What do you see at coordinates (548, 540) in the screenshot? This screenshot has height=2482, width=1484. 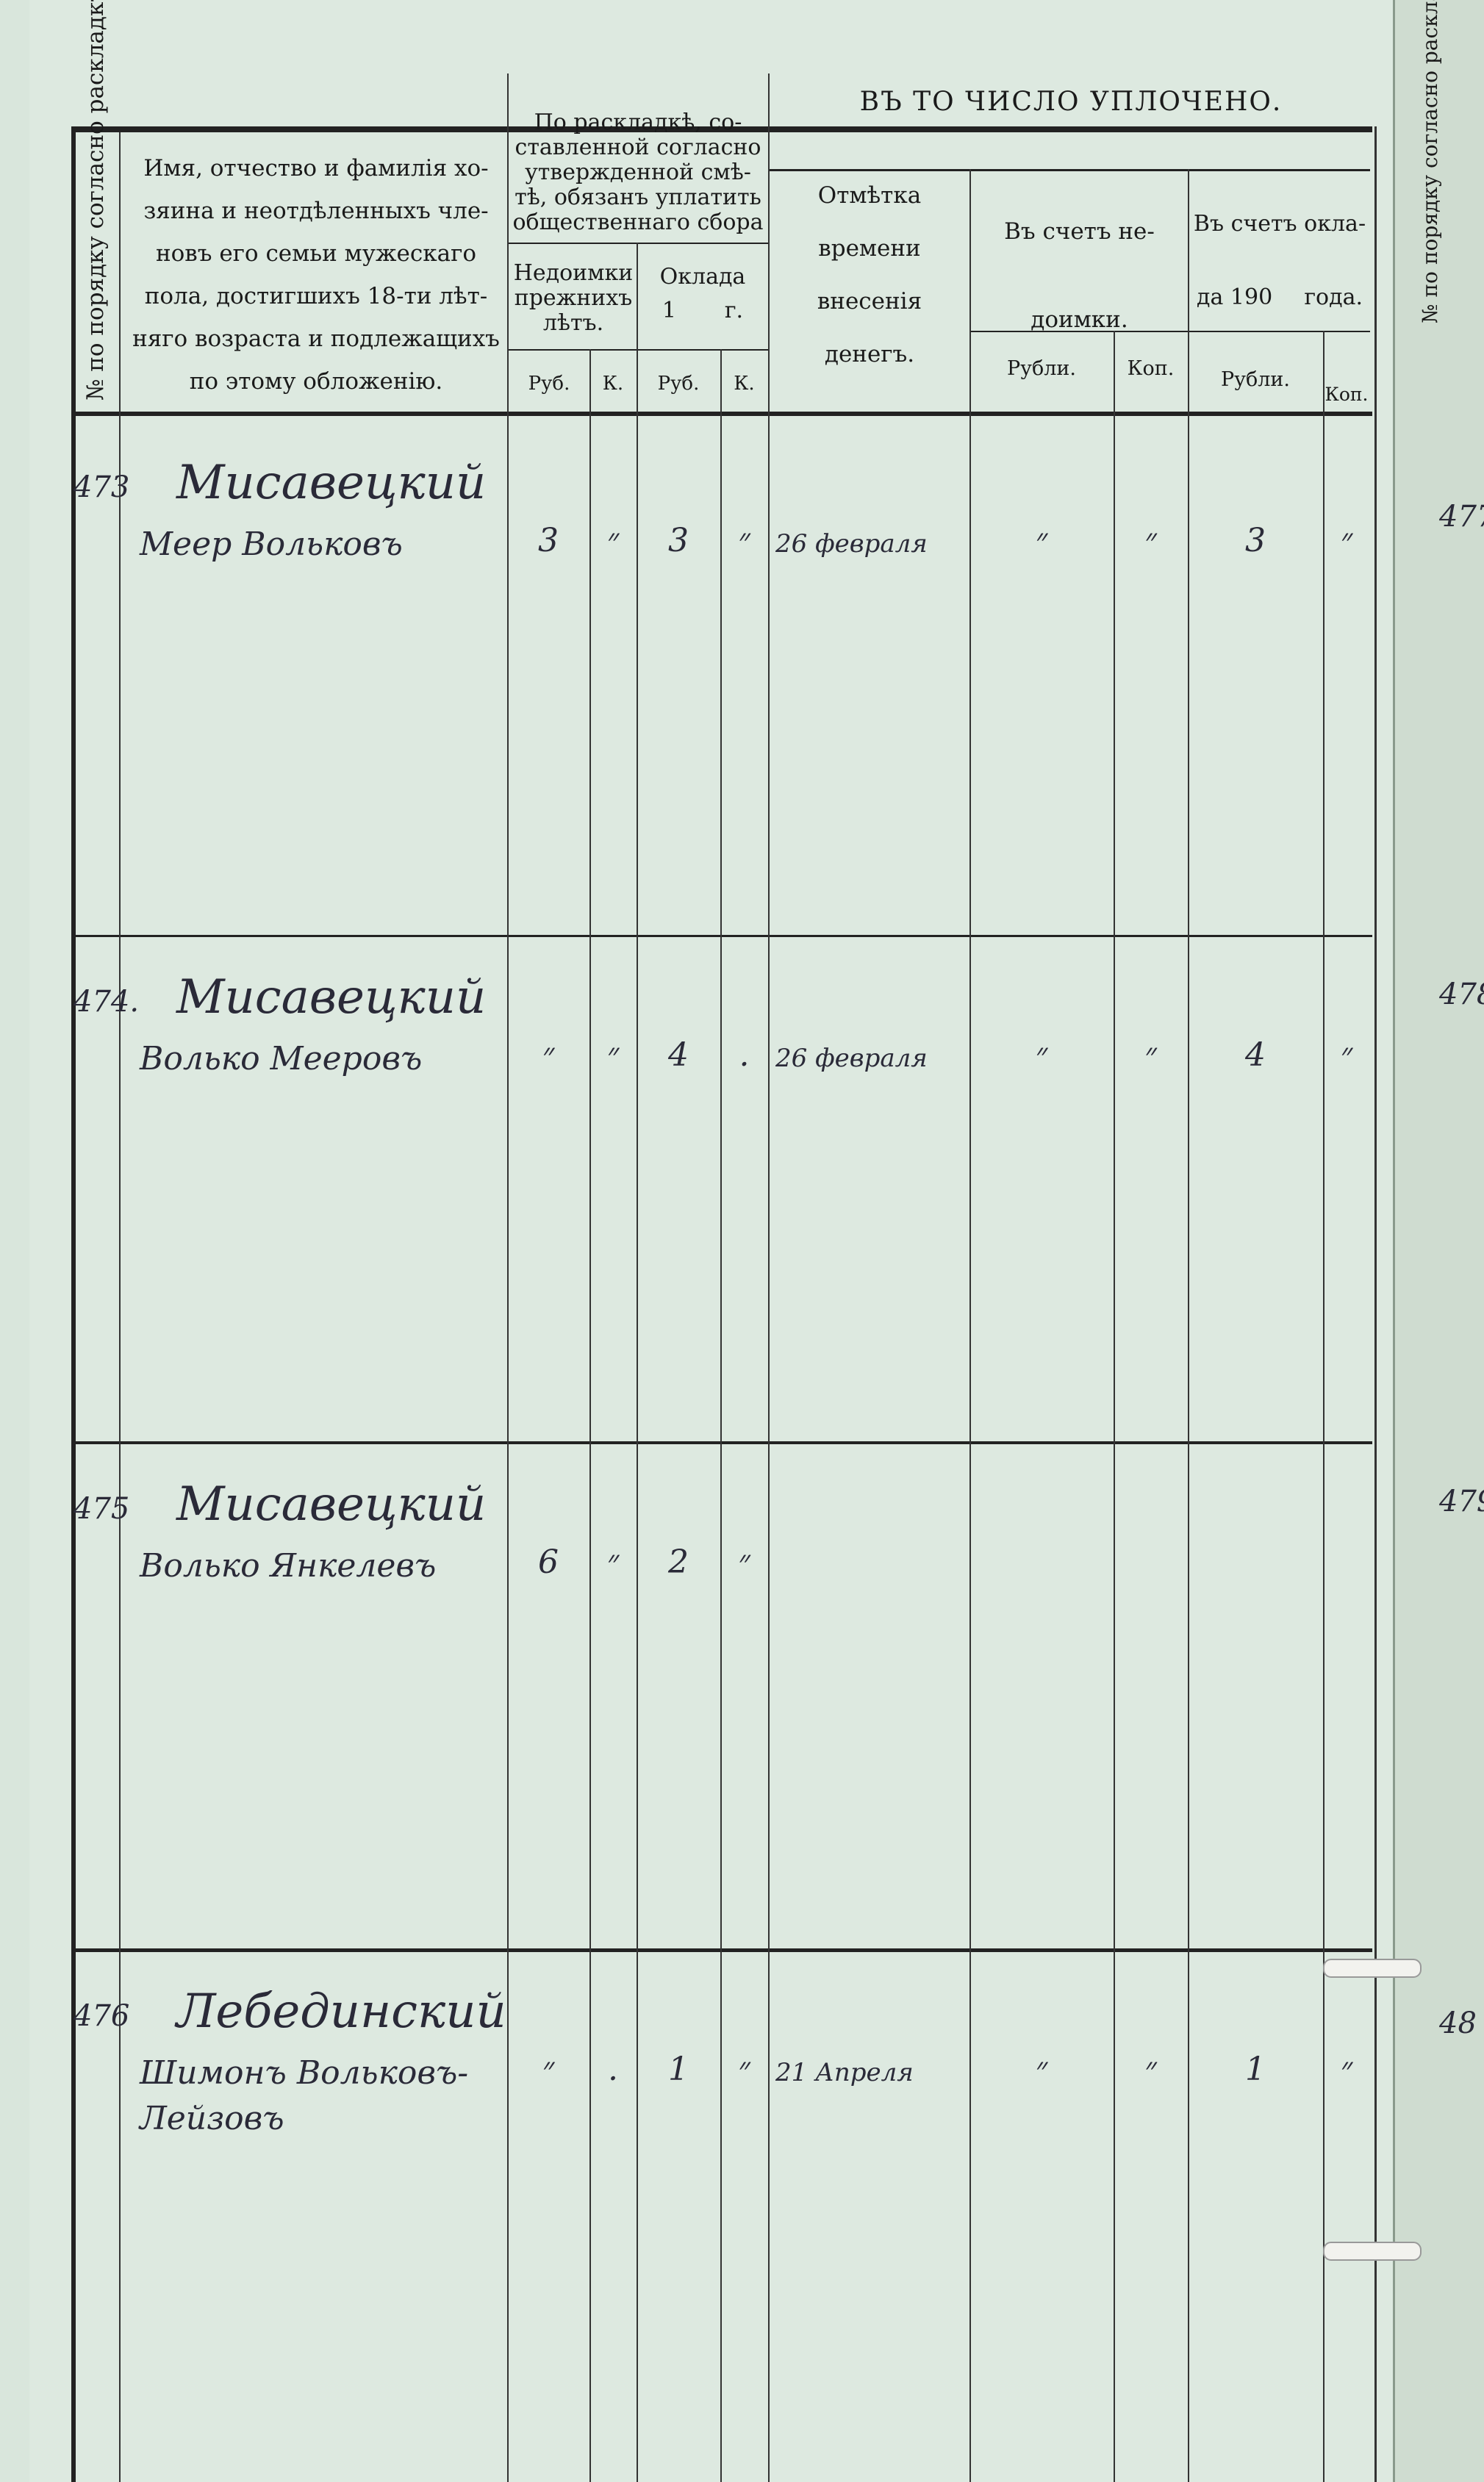 I see `arrears-rub-cell: 3` at bounding box center [548, 540].